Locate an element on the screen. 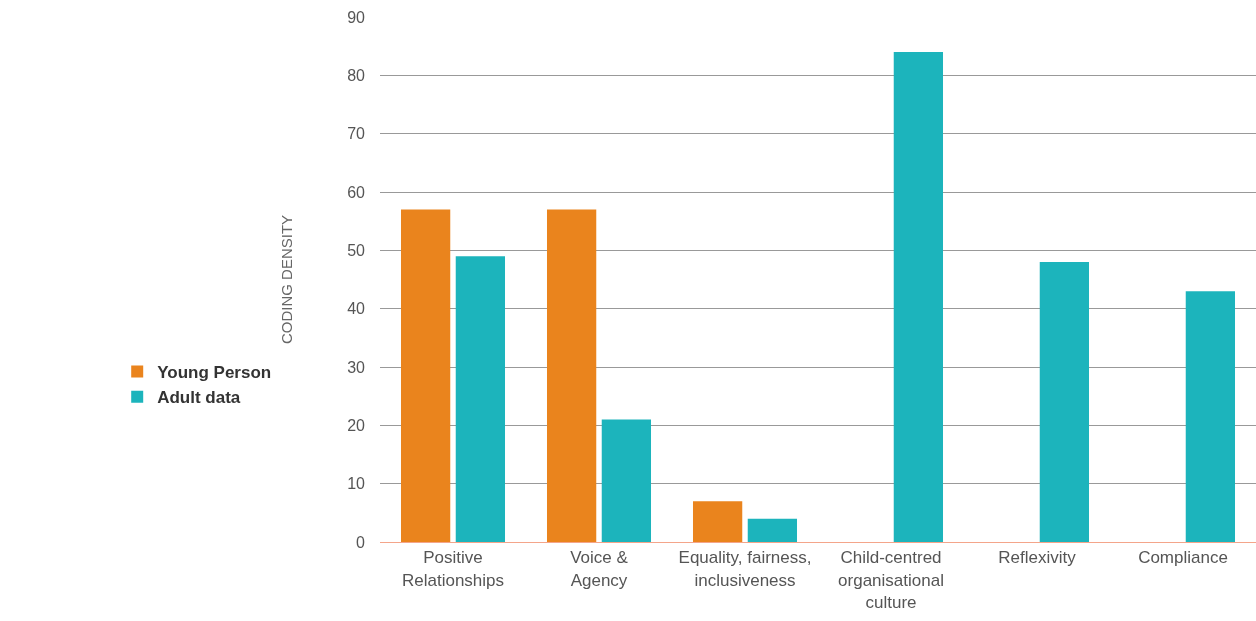 The image size is (1256, 621). legend-label: Young Person is located at coordinates (214, 373).